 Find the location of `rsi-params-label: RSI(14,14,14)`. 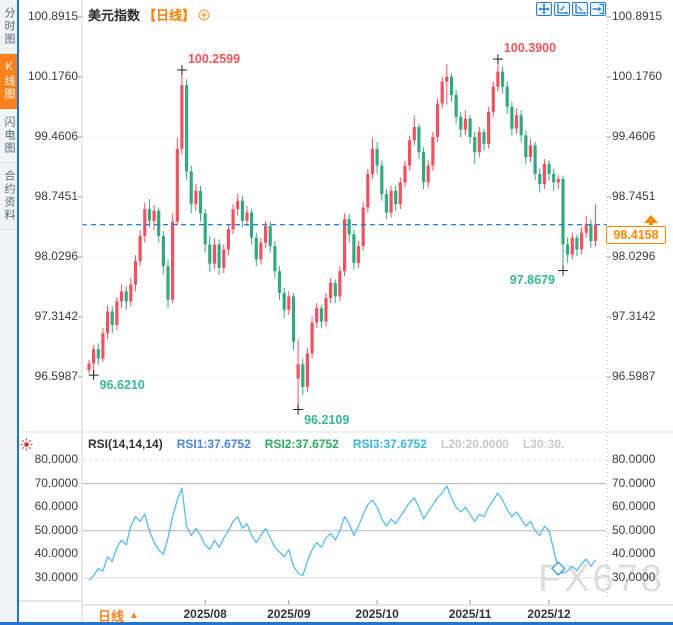

rsi-params-label: RSI(14,14,14) is located at coordinates (125, 444).